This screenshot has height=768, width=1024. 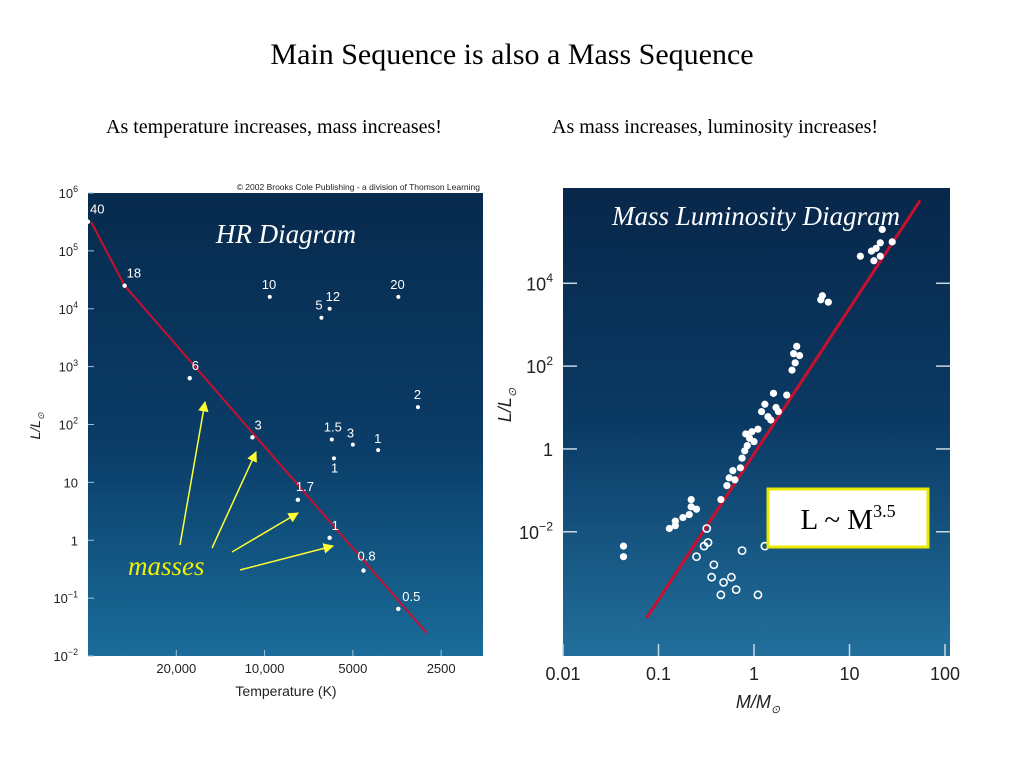 What do you see at coordinates (849, 674) in the screenshot?
I see `ml-x-tick-label: 10` at bounding box center [849, 674].